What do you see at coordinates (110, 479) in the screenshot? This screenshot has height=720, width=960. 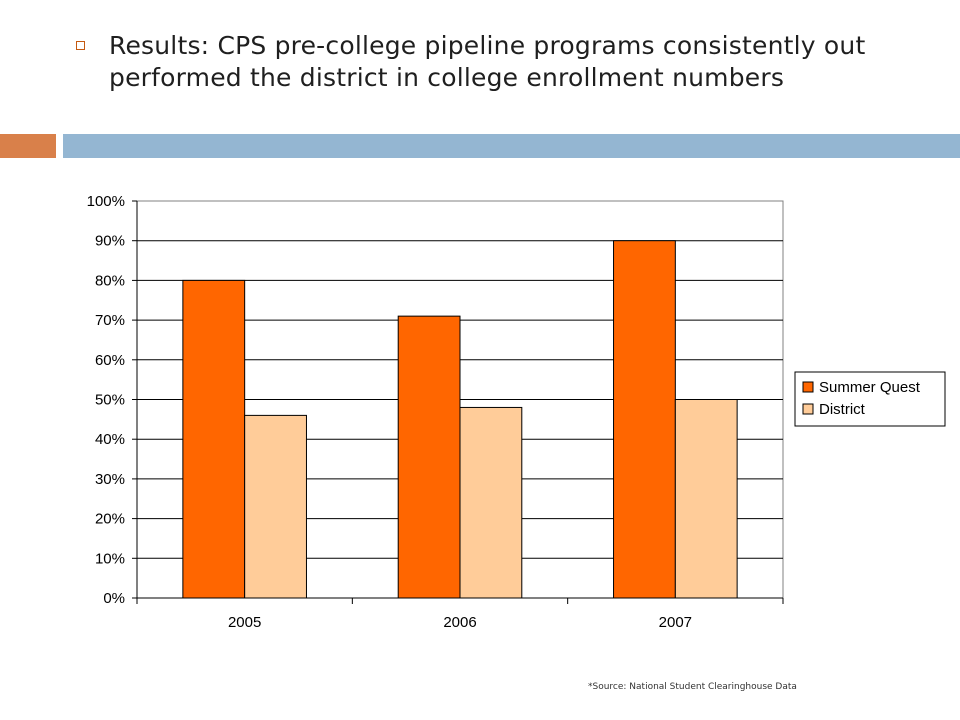 I see `y-tick-label: 30%` at bounding box center [110, 479].